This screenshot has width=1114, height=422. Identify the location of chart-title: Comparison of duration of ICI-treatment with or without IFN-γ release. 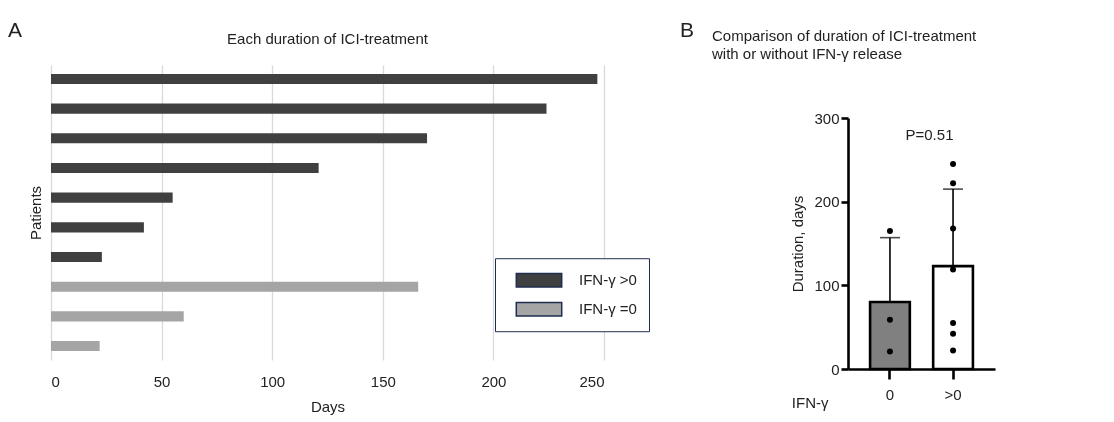
(844, 44).